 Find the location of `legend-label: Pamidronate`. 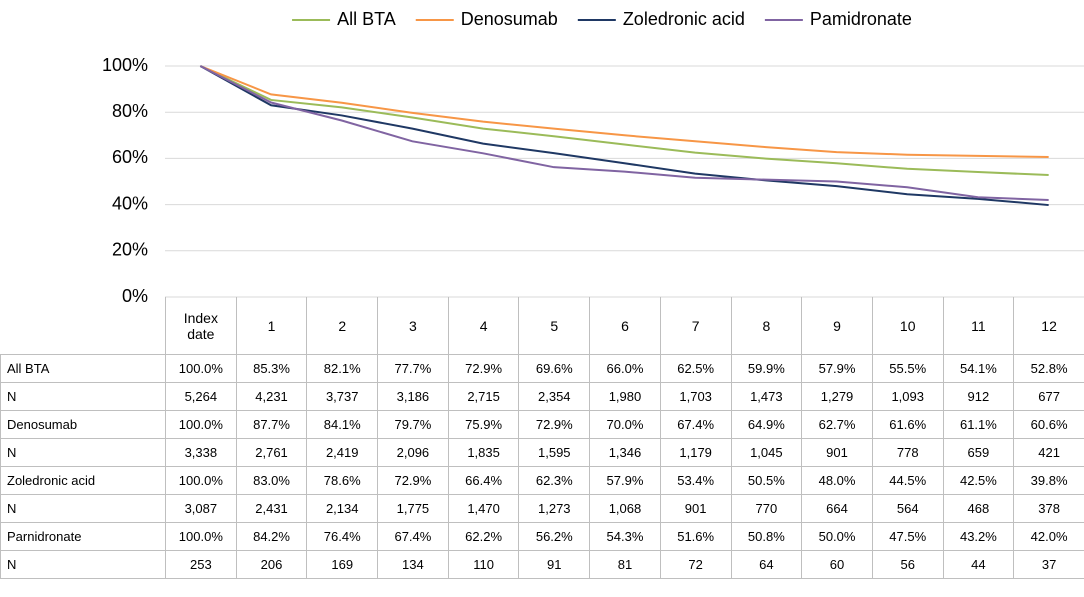

legend-label: Pamidronate is located at coordinates (861, 19).